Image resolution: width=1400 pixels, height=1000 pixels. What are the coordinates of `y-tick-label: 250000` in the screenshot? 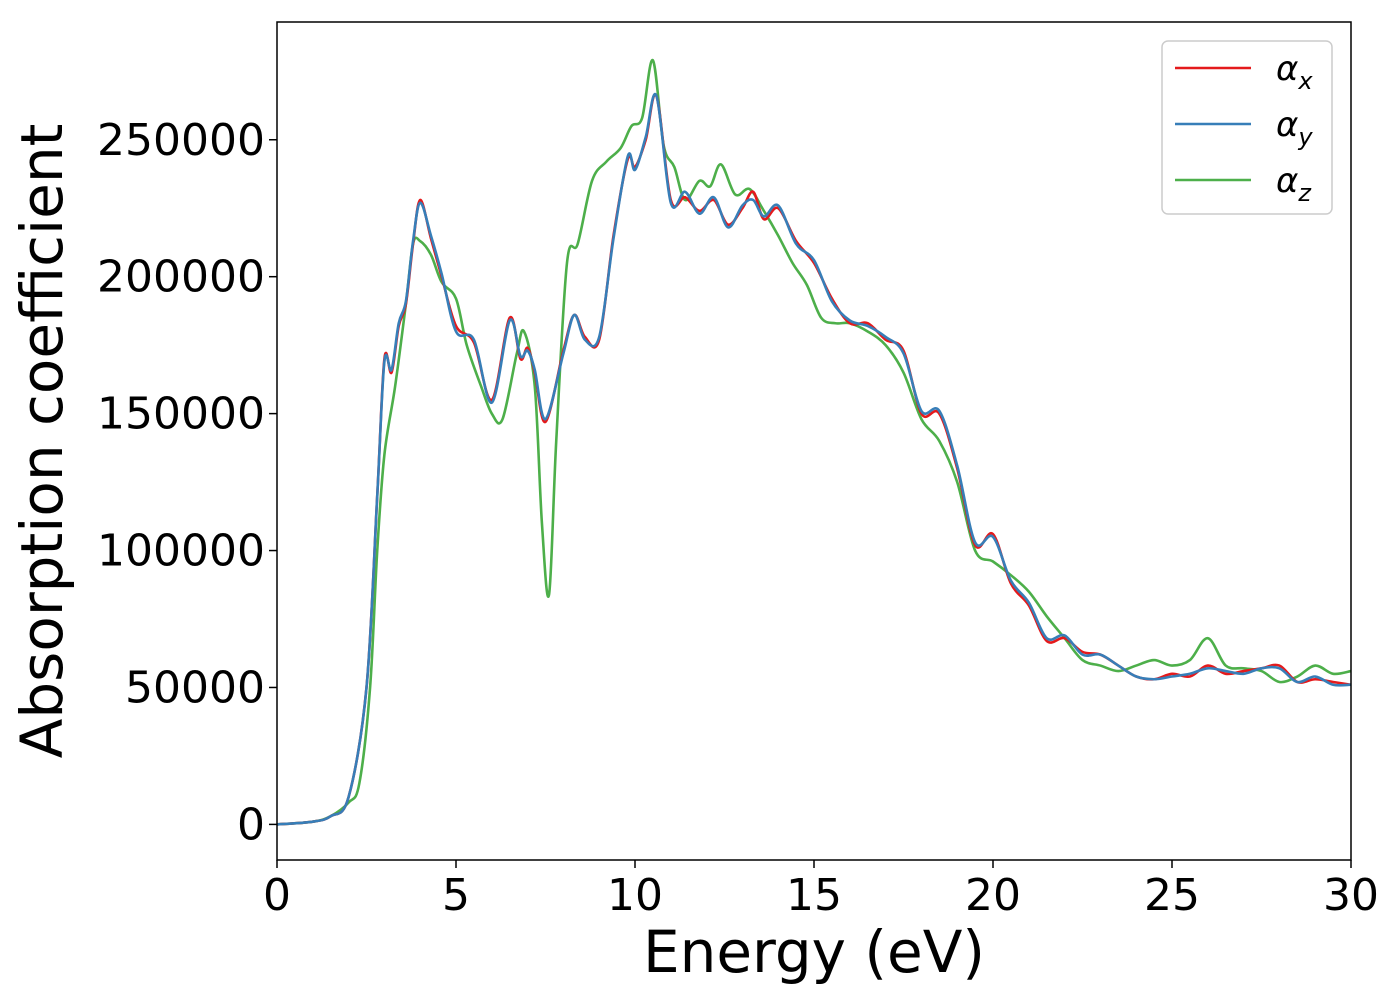 It's located at (181, 140).